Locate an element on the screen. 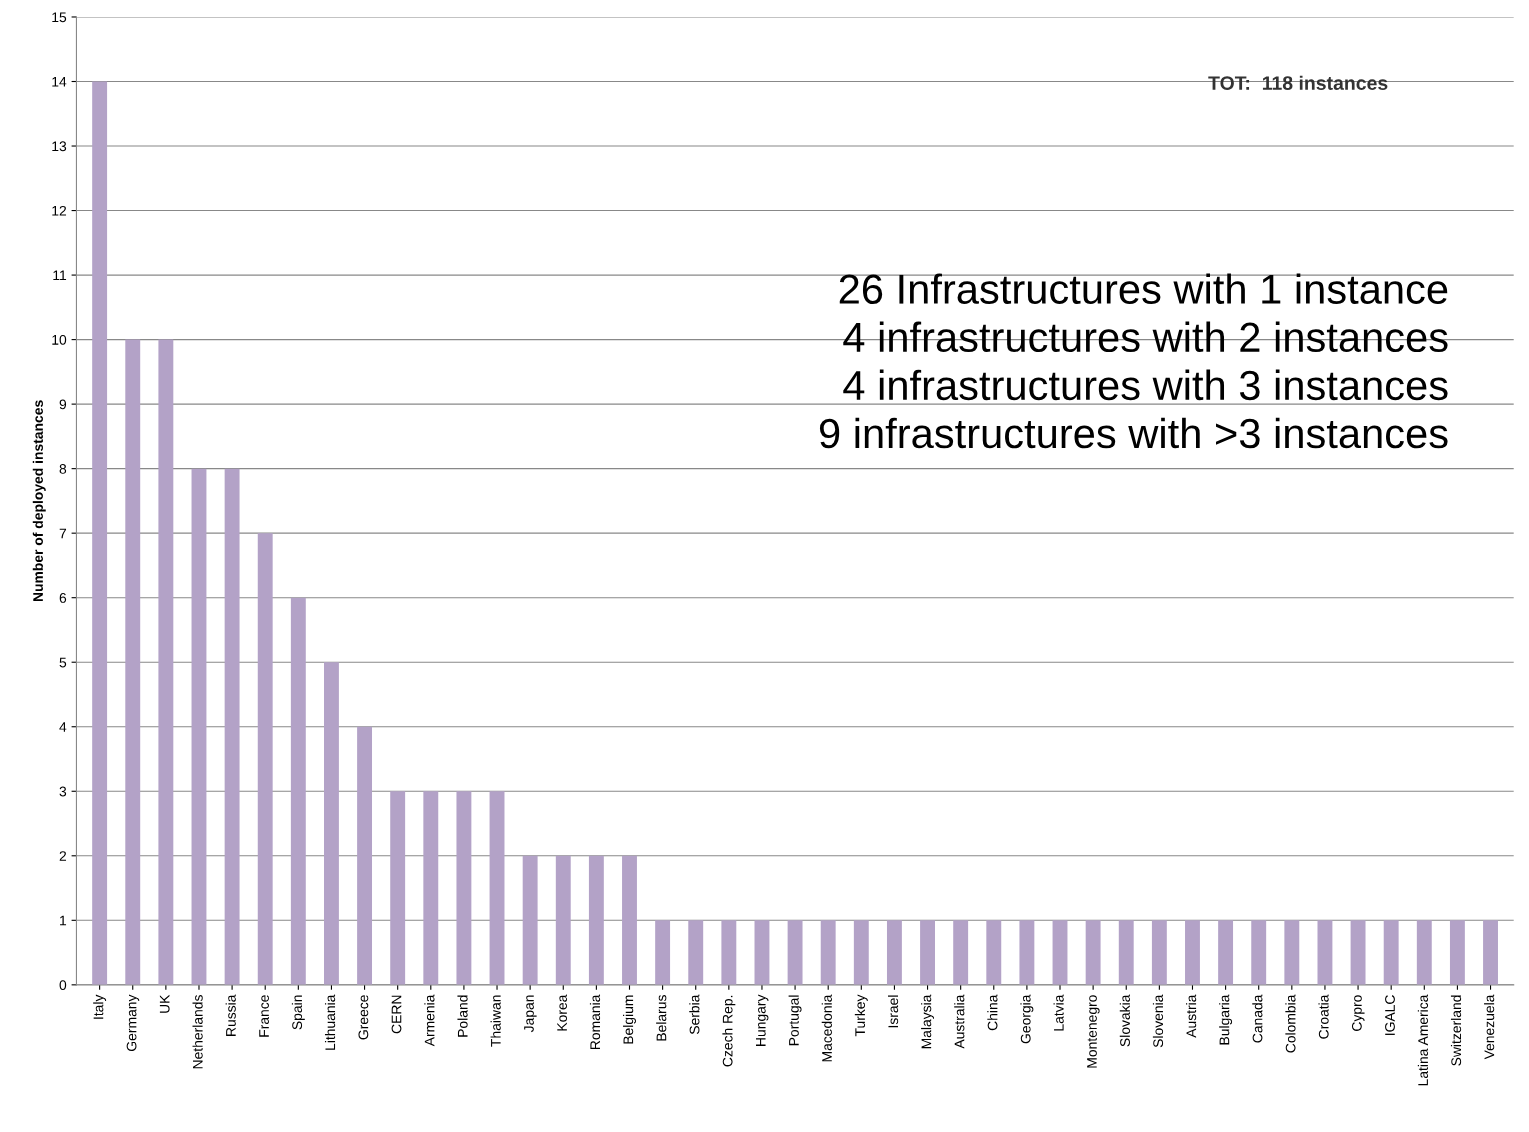 This screenshot has height=1132, width=1529. x-tick-label: Germany is located at coordinates (133, 1022).